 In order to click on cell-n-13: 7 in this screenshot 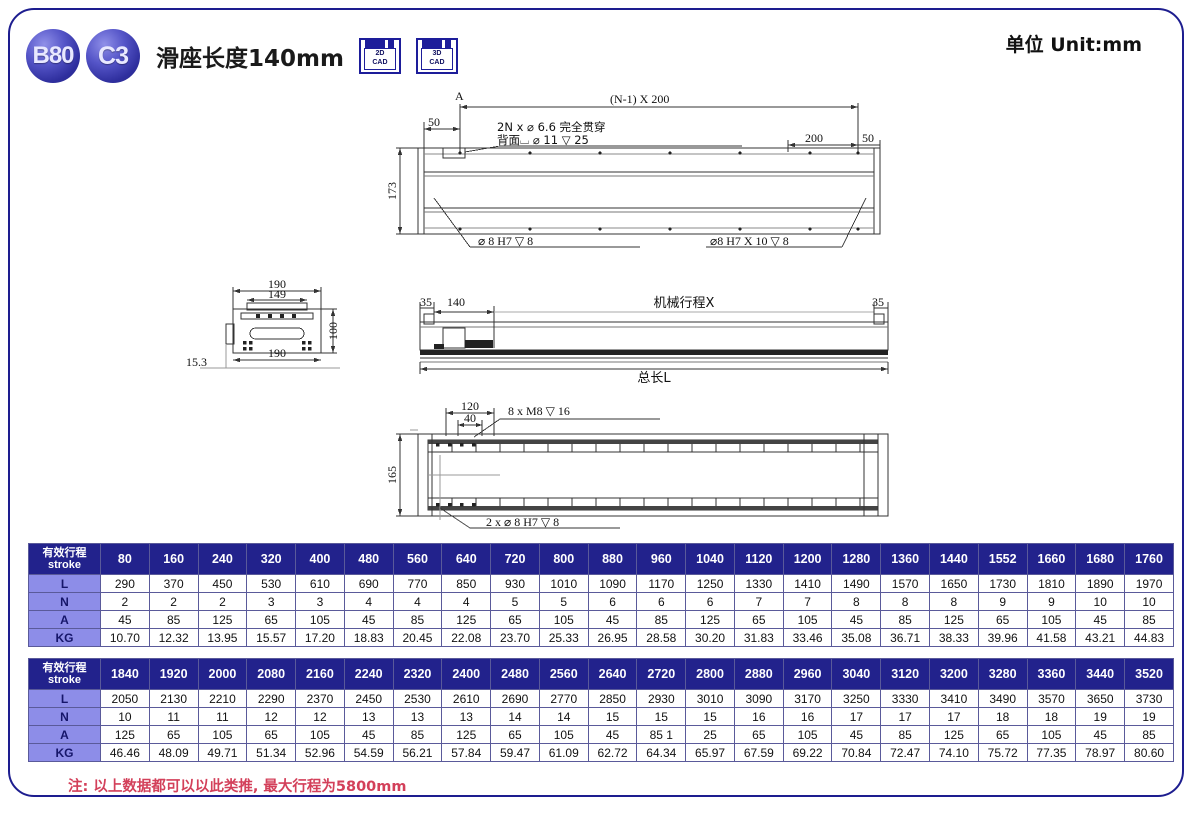, I will do `click(758, 601)`.